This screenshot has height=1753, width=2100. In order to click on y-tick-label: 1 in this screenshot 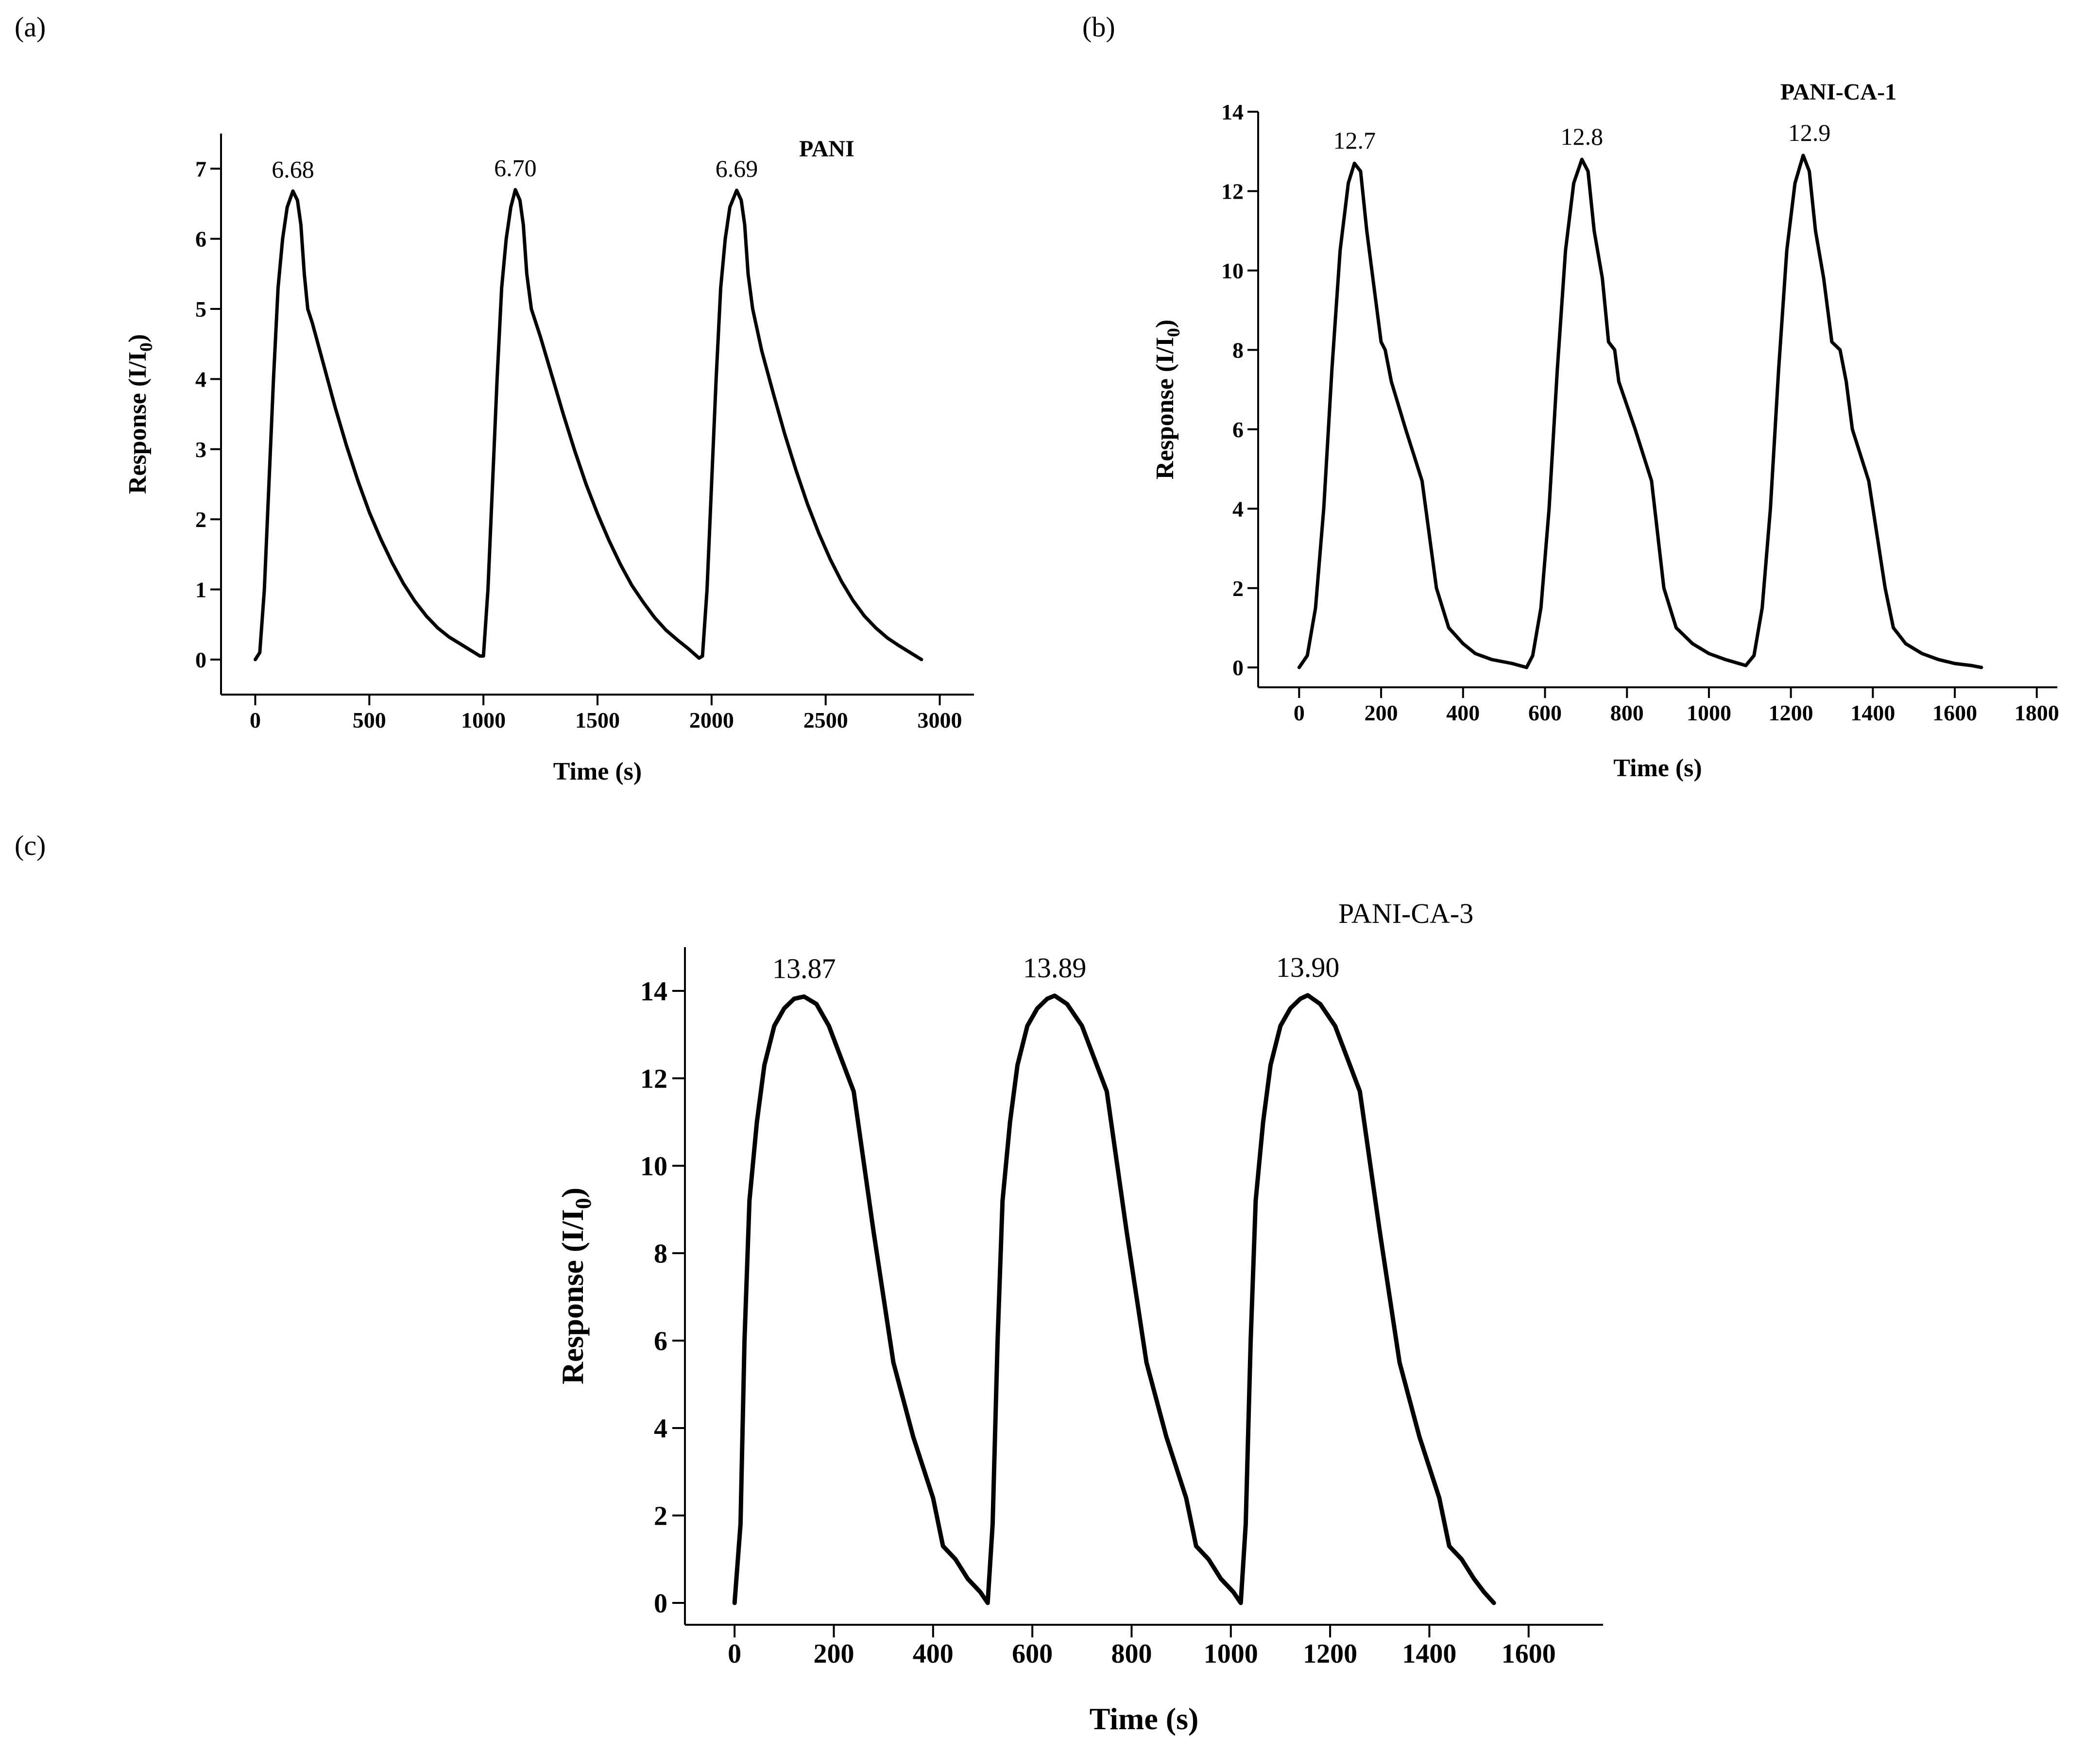, I will do `click(200, 590)`.